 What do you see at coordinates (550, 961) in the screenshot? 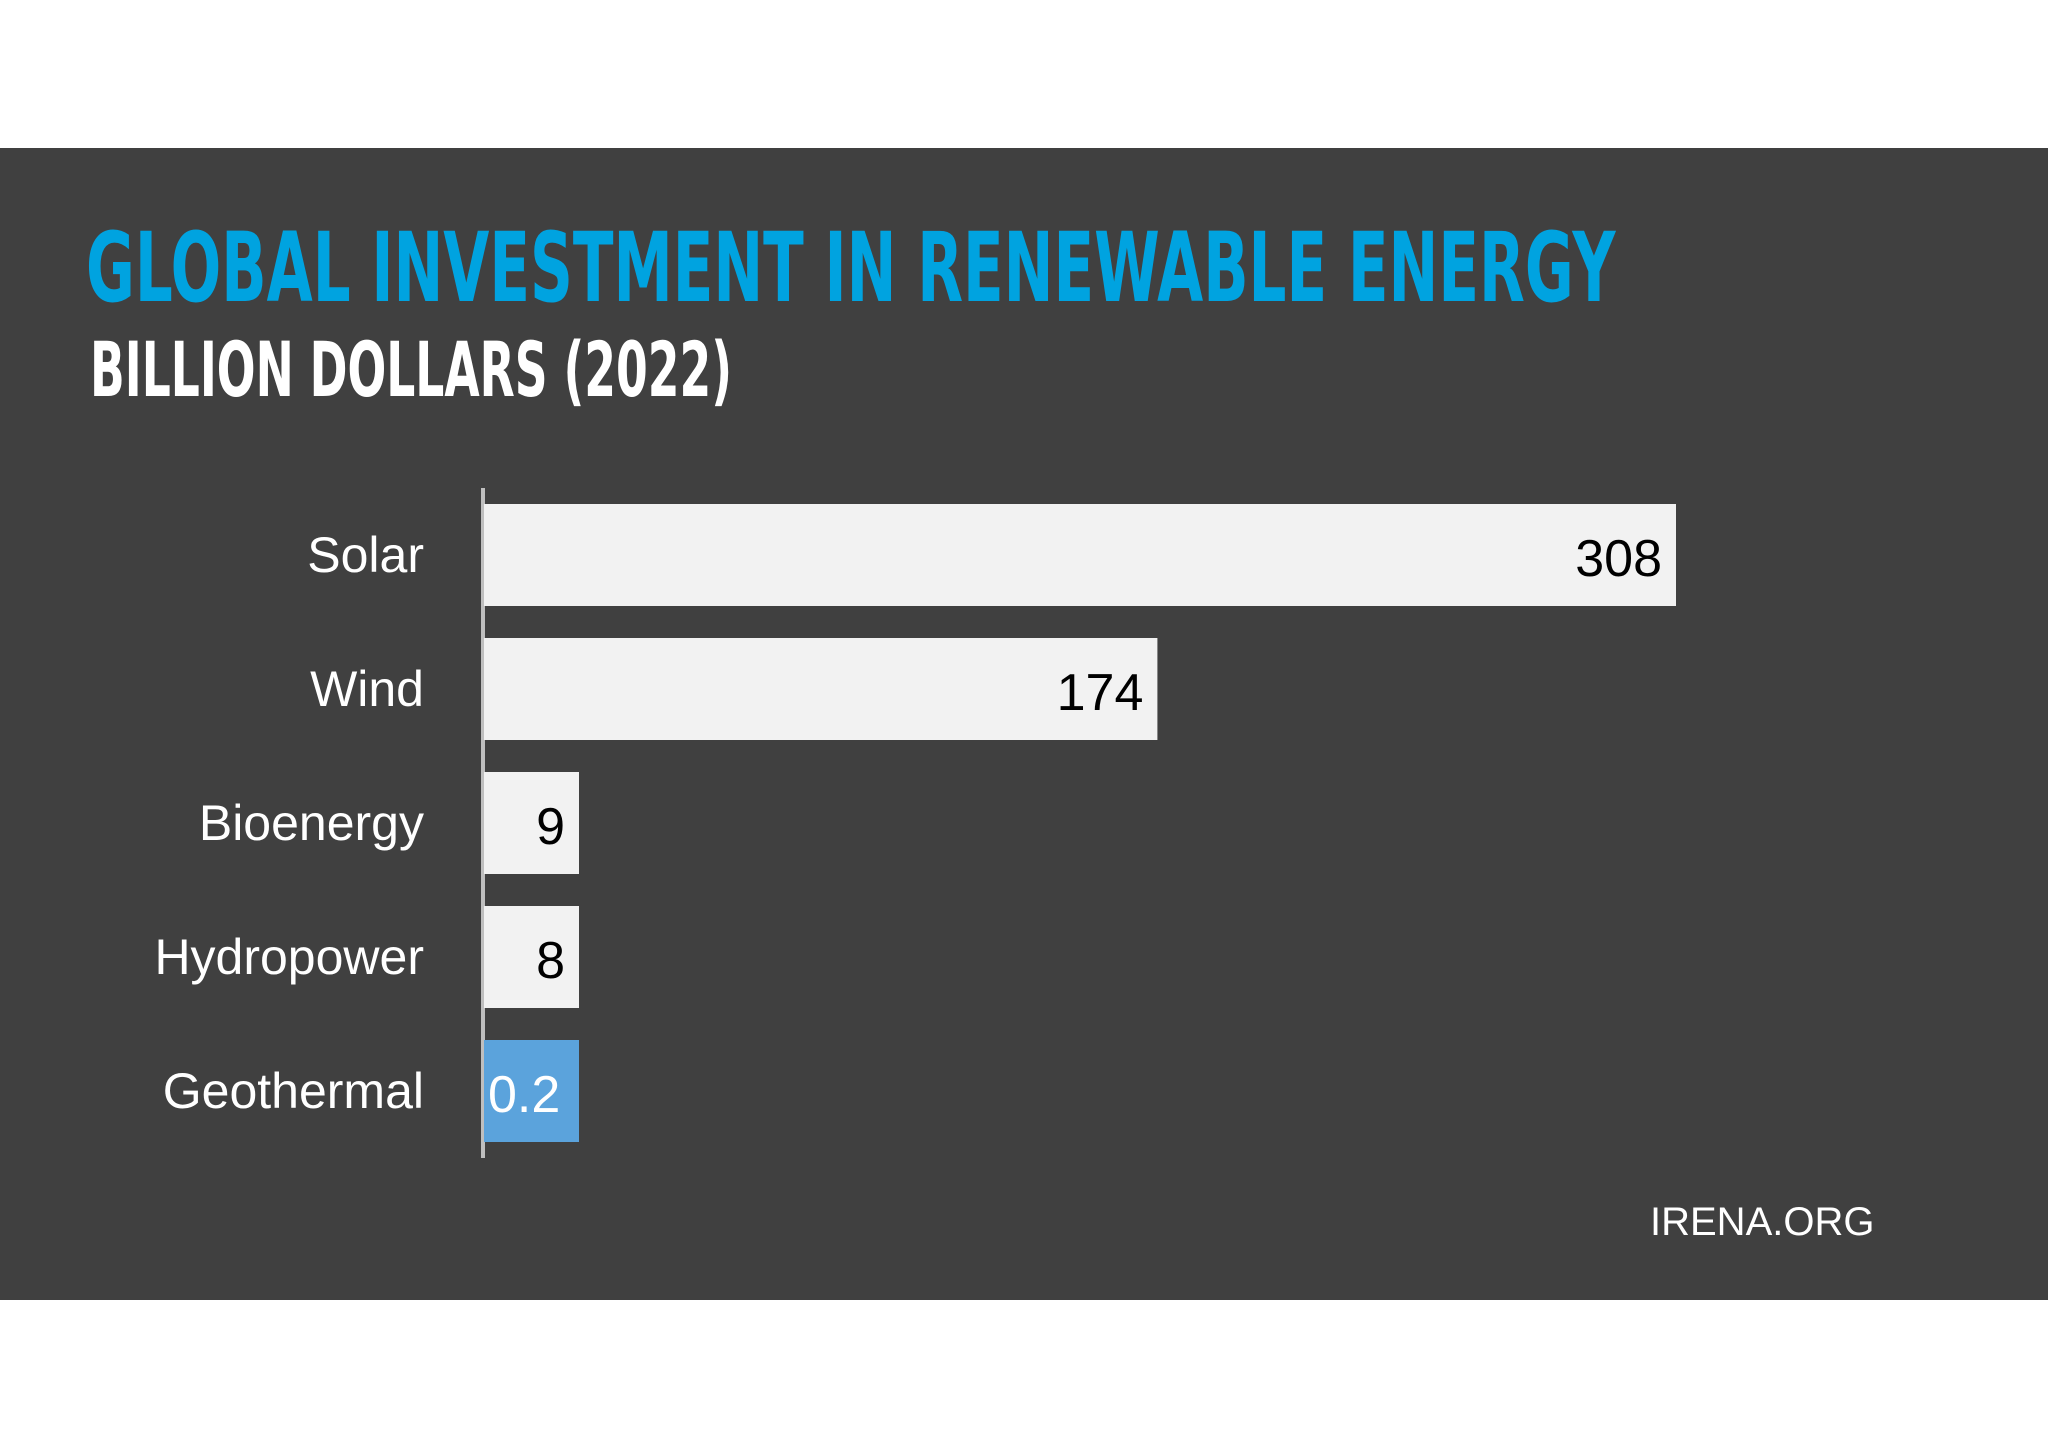
I see `value-label-hydropower: 8` at bounding box center [550, 961].